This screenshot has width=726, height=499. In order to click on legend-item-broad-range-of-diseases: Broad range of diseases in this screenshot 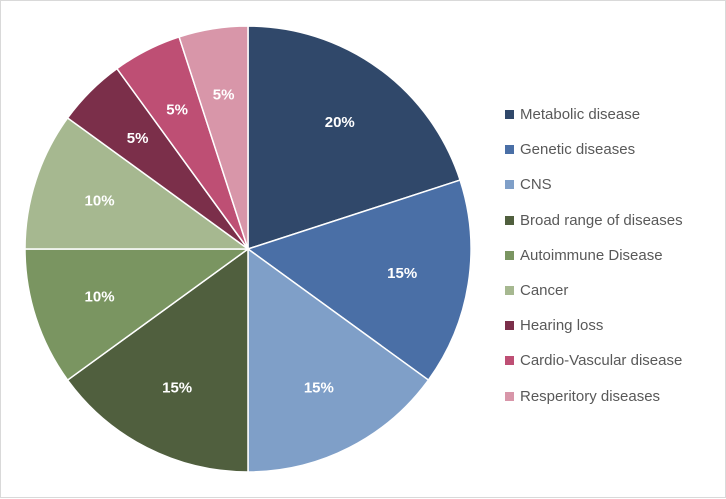, I will do `click(594, 220)`.